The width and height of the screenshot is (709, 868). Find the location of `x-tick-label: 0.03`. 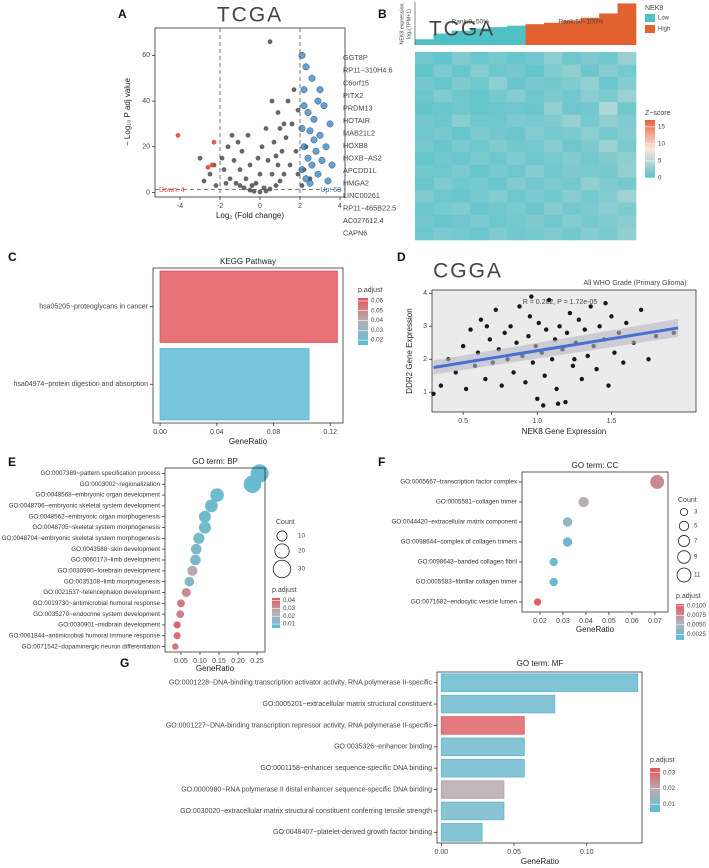

x-tick-label: 0.03 is located at coordinates (563, 621).